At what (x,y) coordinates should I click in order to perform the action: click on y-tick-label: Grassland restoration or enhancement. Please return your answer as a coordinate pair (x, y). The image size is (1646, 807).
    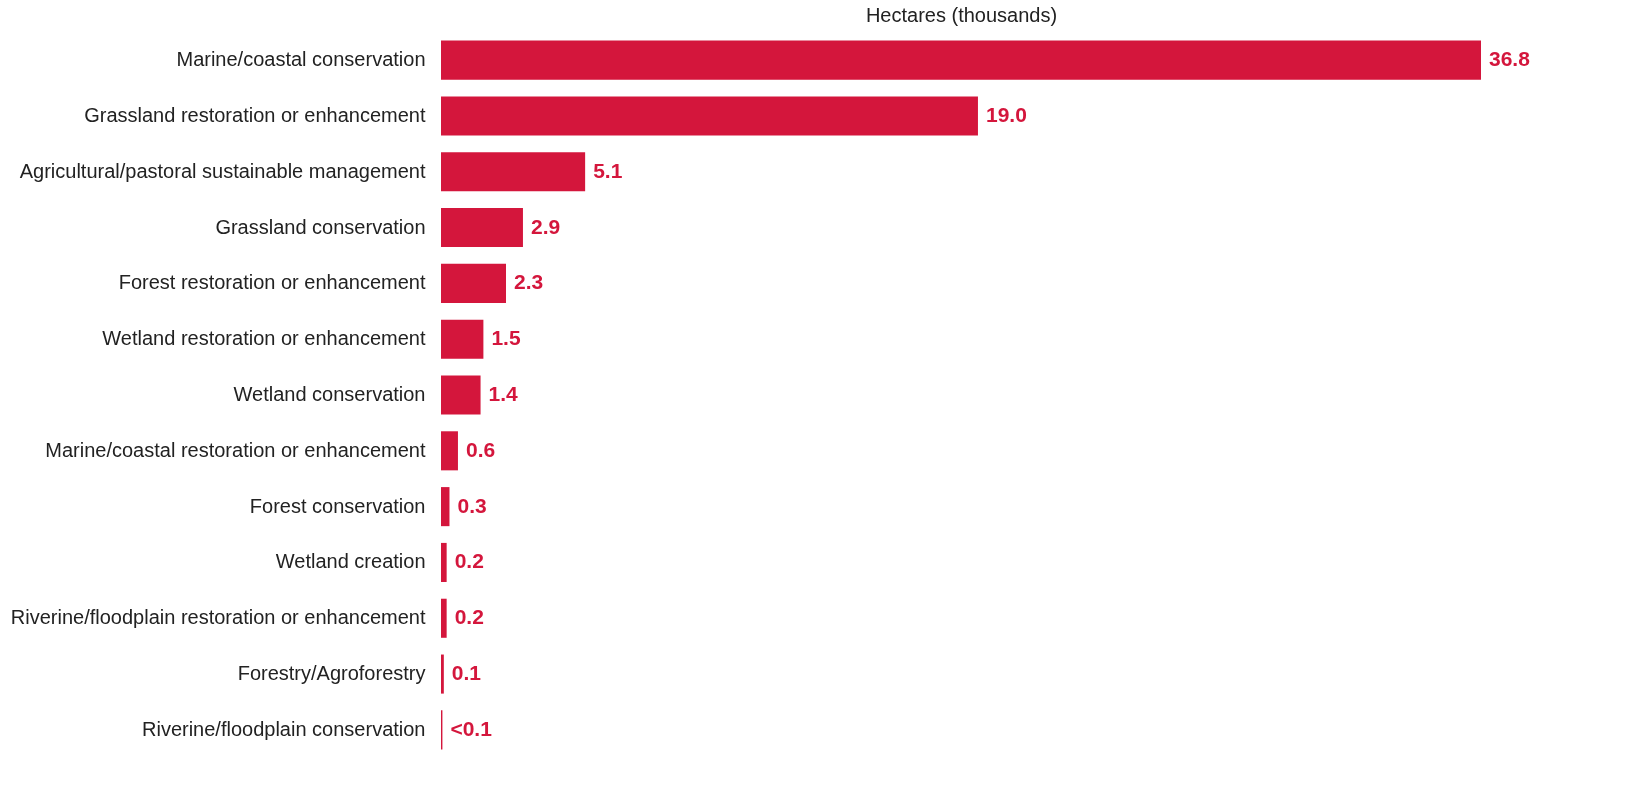
    Looking at the image, I should click on (255, 114).